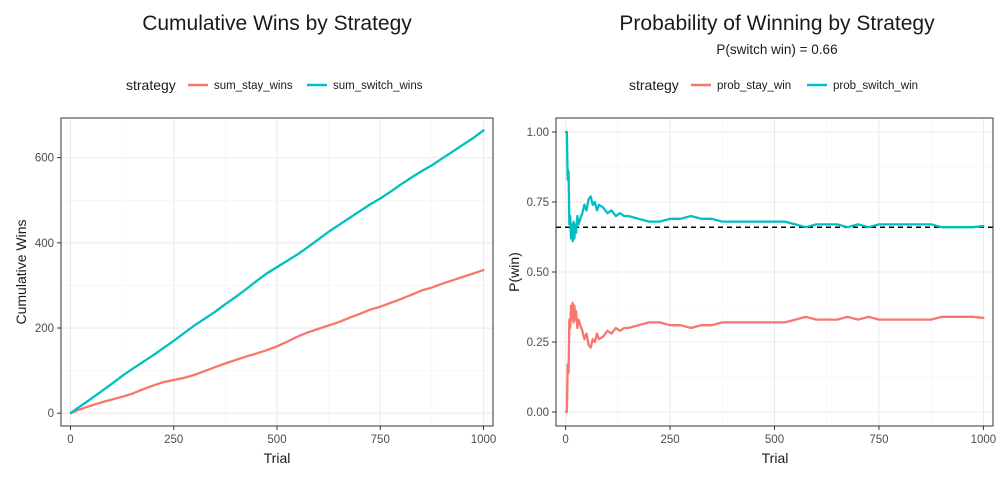 The width and height of the screenshot is (1008, 480). I want to click on right-legend: strategy prob_stay_win prob_switch_win, so click(773, 85).